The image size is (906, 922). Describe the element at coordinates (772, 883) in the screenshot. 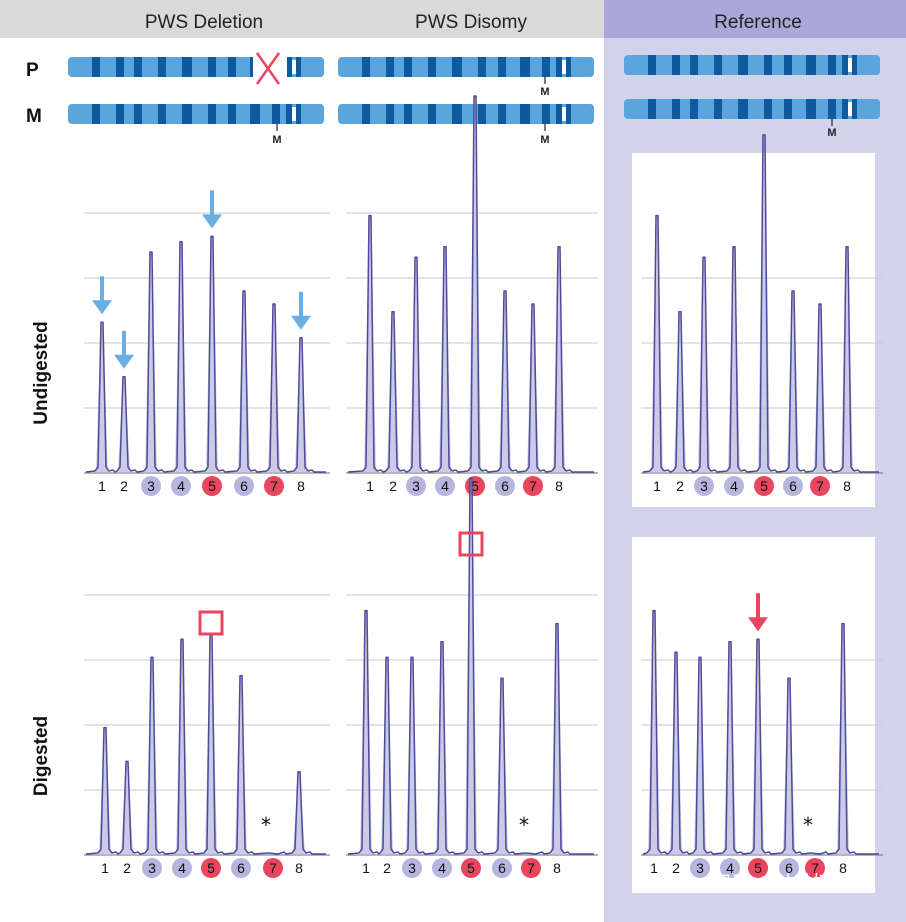

I see `watermark: 知乎 @钟秋婕` at that location.